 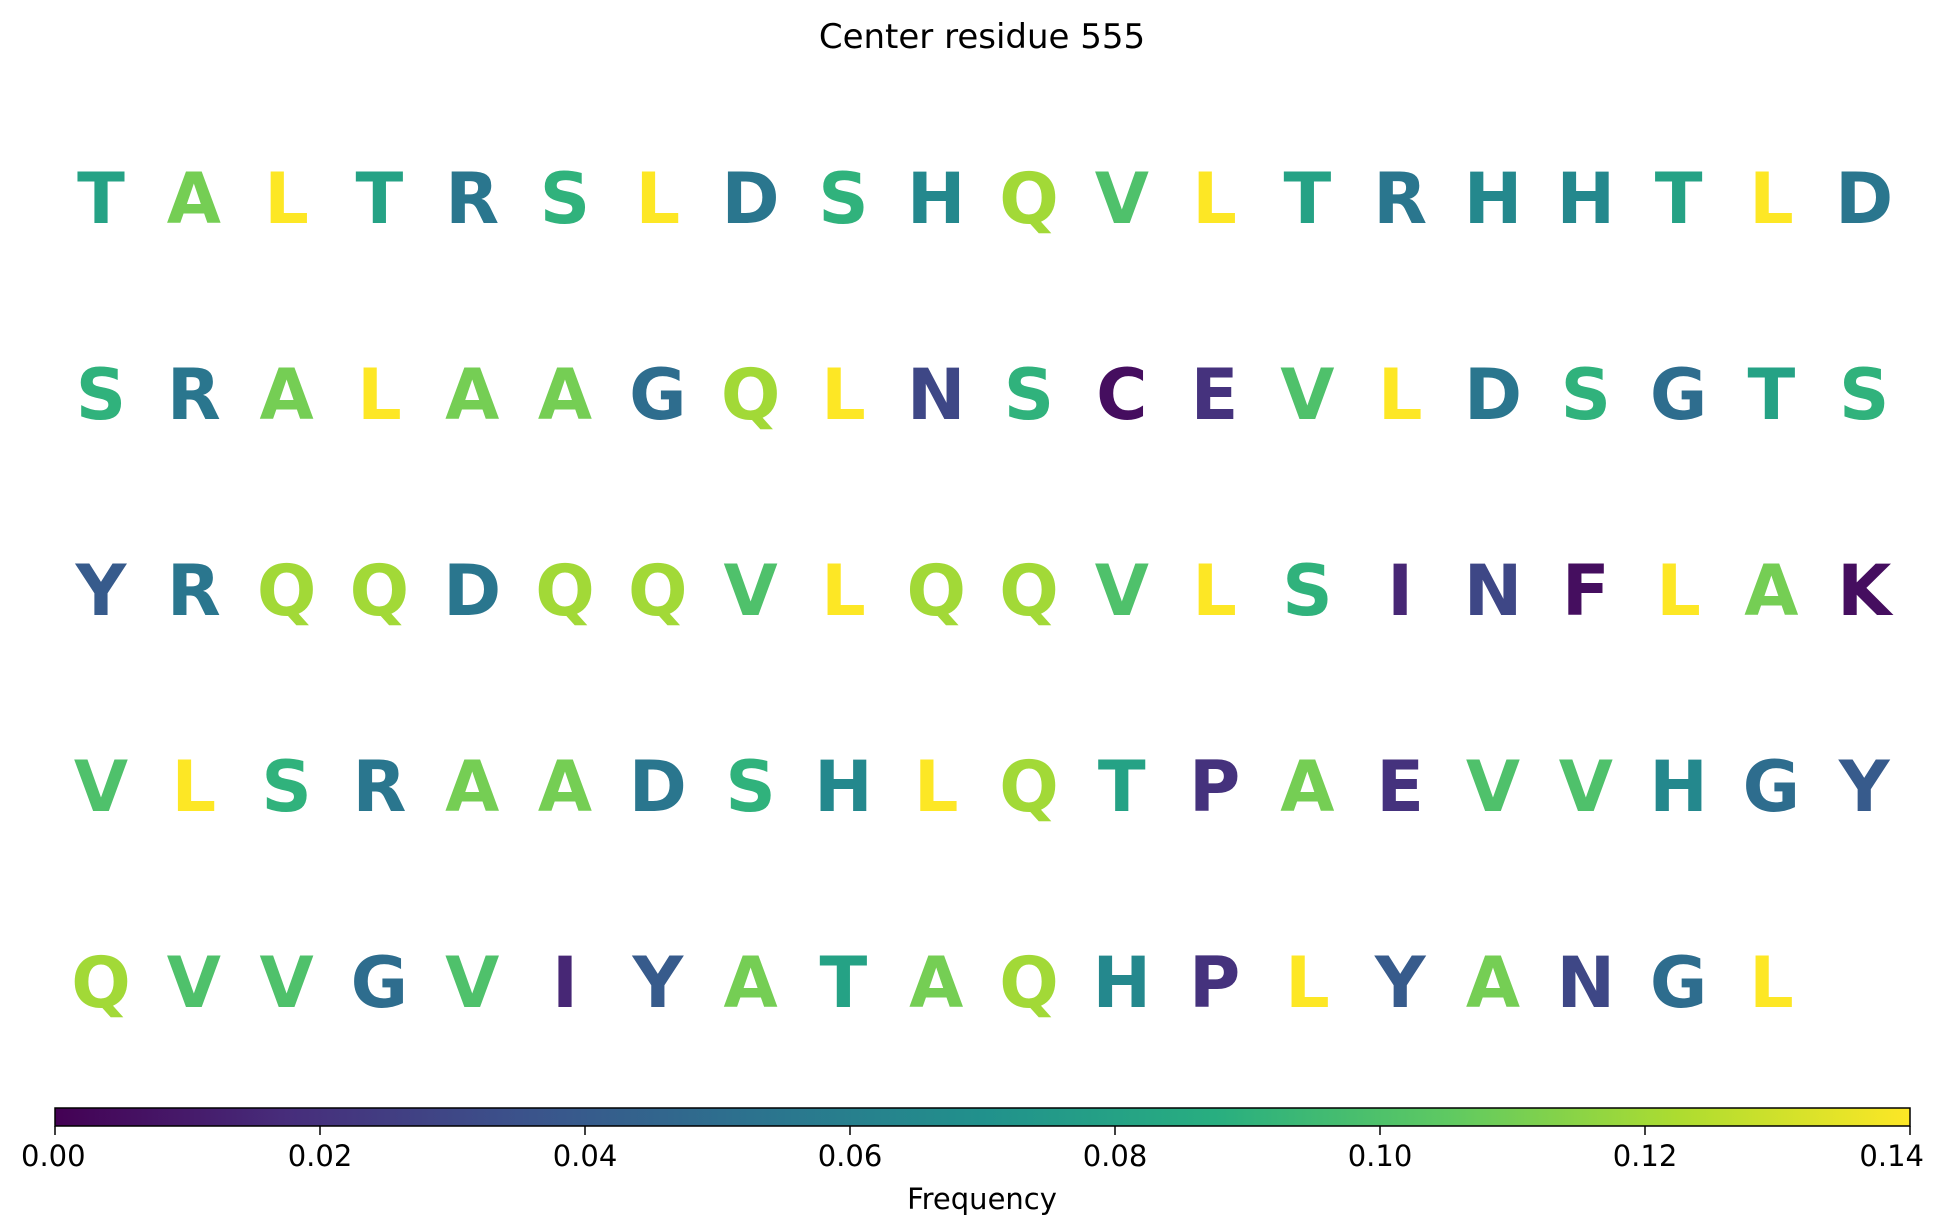 What do you see at coordinates (1645, 1156) in the screenshot?
I see `colorbar-tick-label: 0.12` at bounding box center [1645, 1156].